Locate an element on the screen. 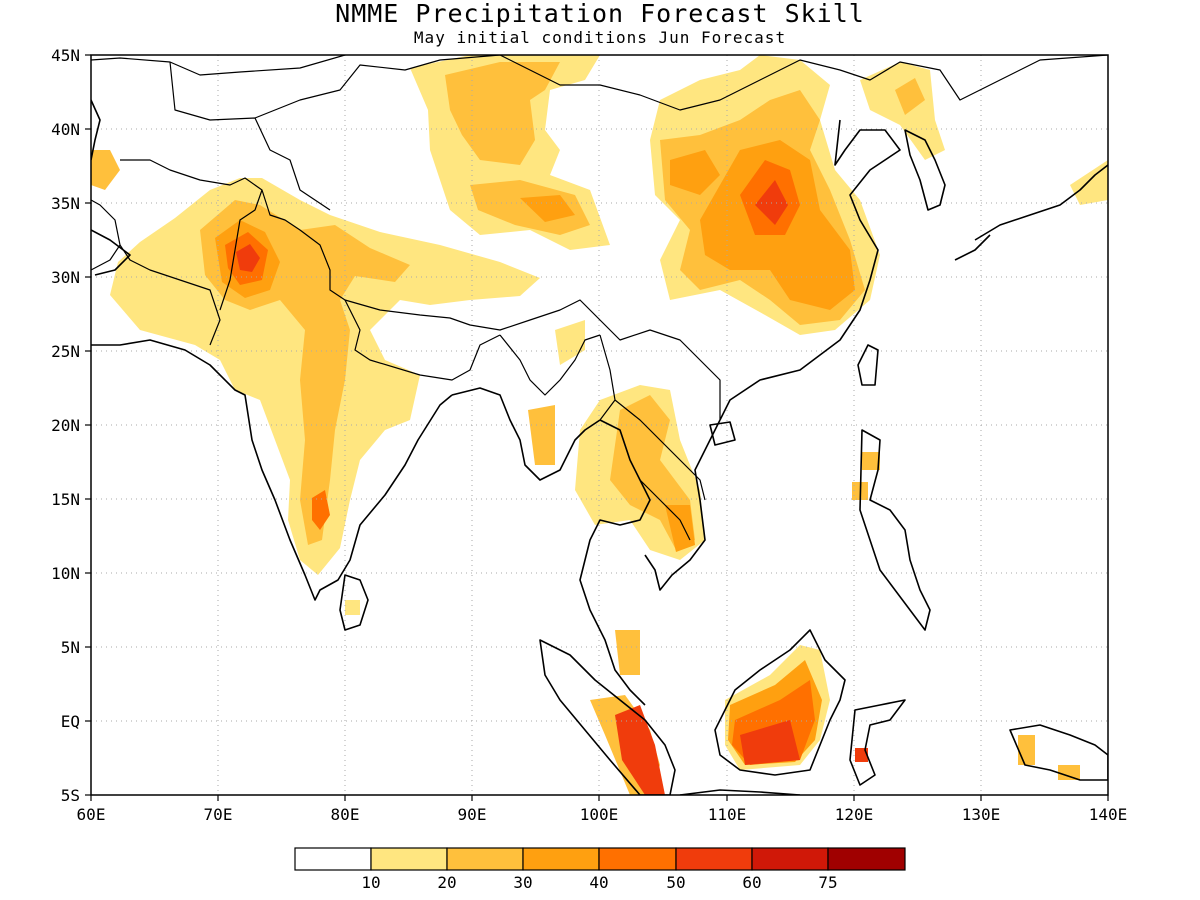  legend-tick-labels: 10 20 30 40 50 60 75 is located at coordinates (599, 882).